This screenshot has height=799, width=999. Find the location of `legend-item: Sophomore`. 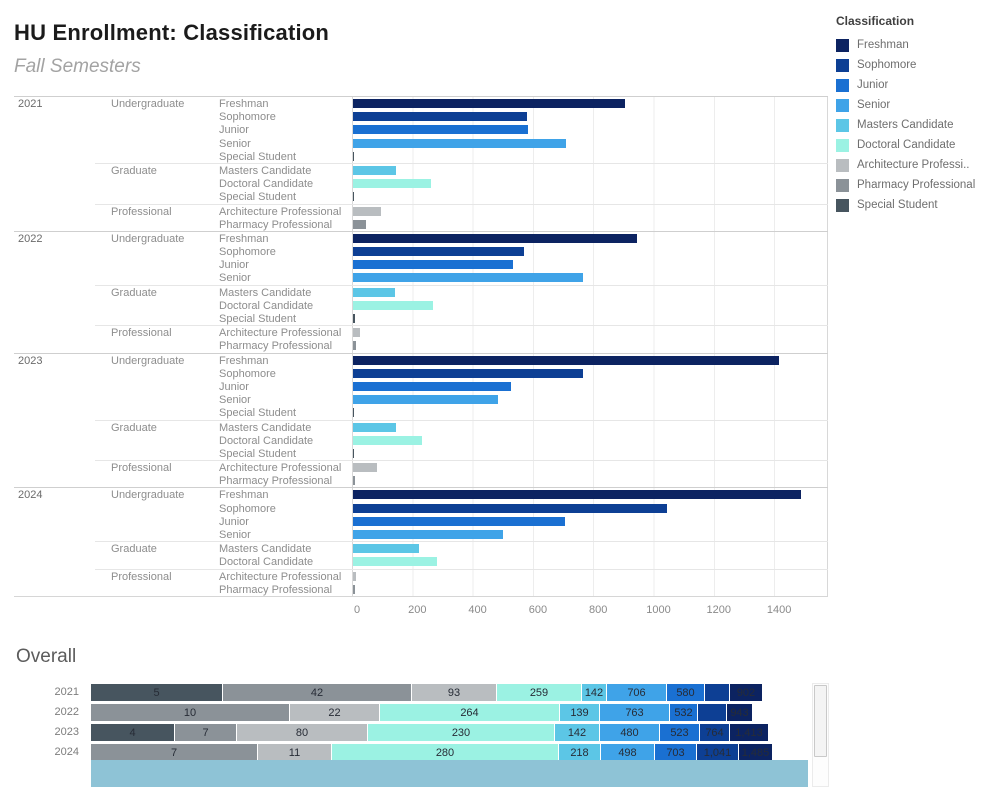

legend-item: Sophomore is located at coordinates (917, 65).